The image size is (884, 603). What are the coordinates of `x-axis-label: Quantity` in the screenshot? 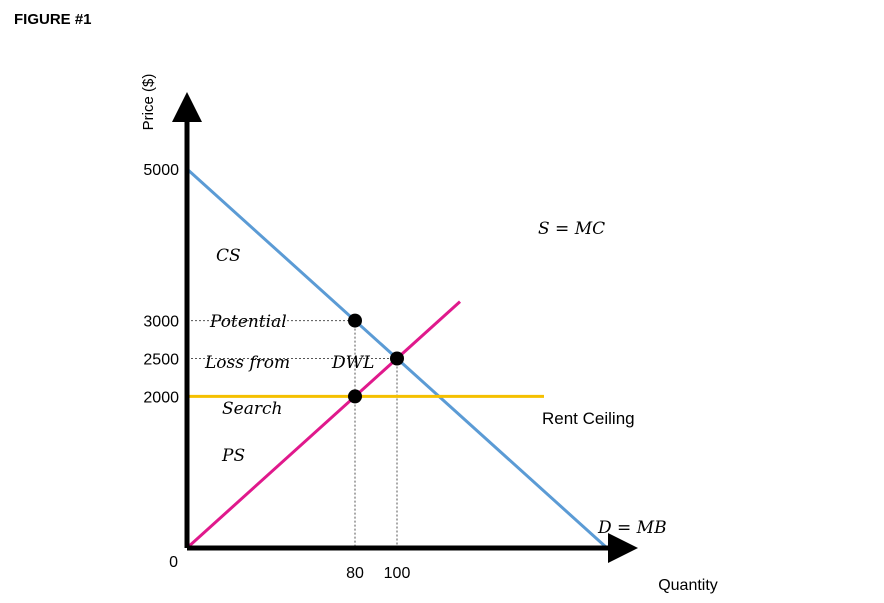 It's located at (688, 585).